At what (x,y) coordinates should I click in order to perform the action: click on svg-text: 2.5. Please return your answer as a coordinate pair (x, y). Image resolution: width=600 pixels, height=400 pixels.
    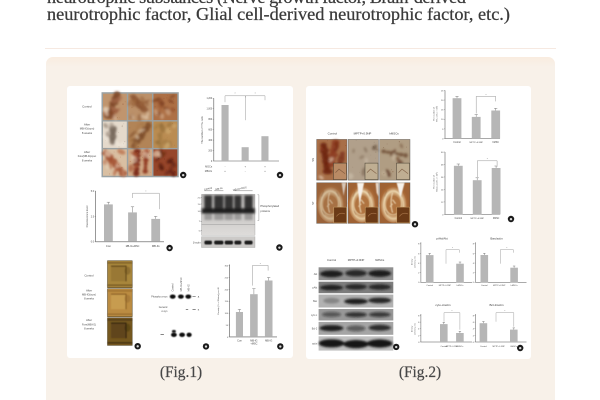
    Looking at the image, I should click on (93, 216).